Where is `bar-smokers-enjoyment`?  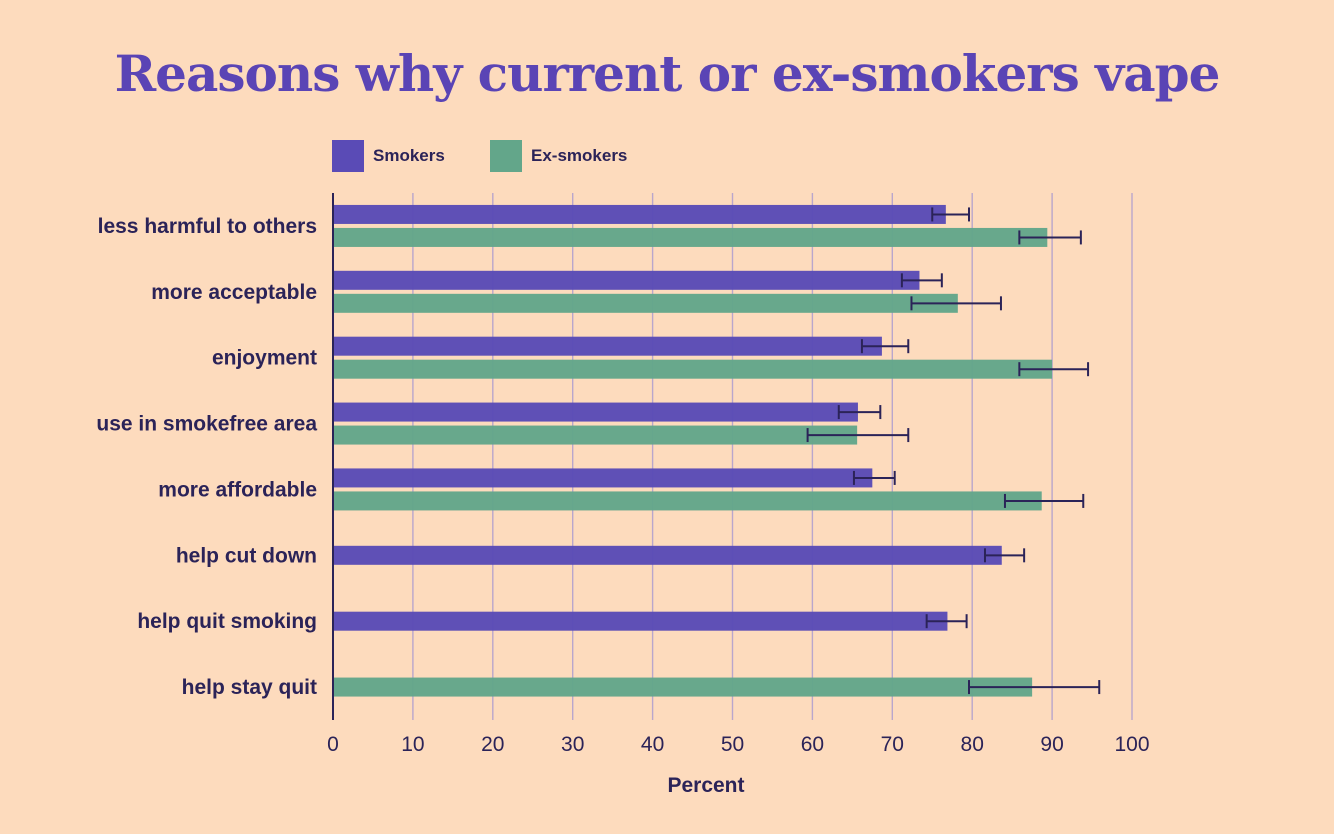
bar-smokers-enjoyment is located at coordinates (608, 346).